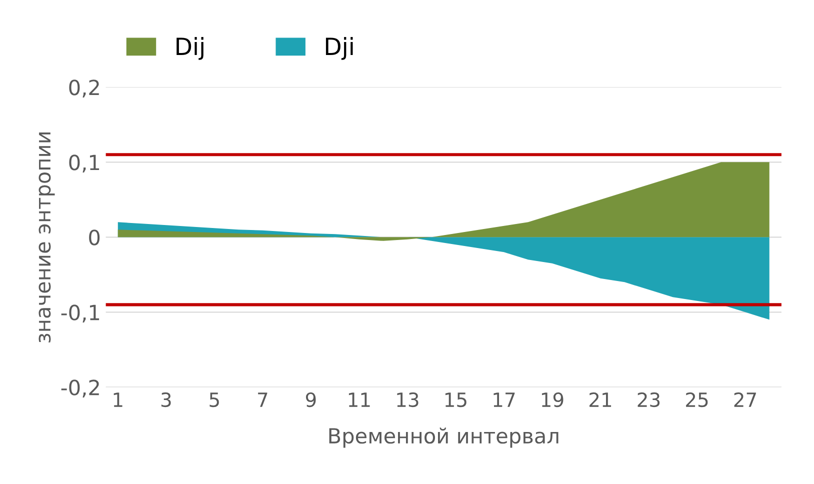  What do you see at coordinates (190, 48) in the screenshot?
I see `legend-label: Dij` at bounding box center [190, 48].